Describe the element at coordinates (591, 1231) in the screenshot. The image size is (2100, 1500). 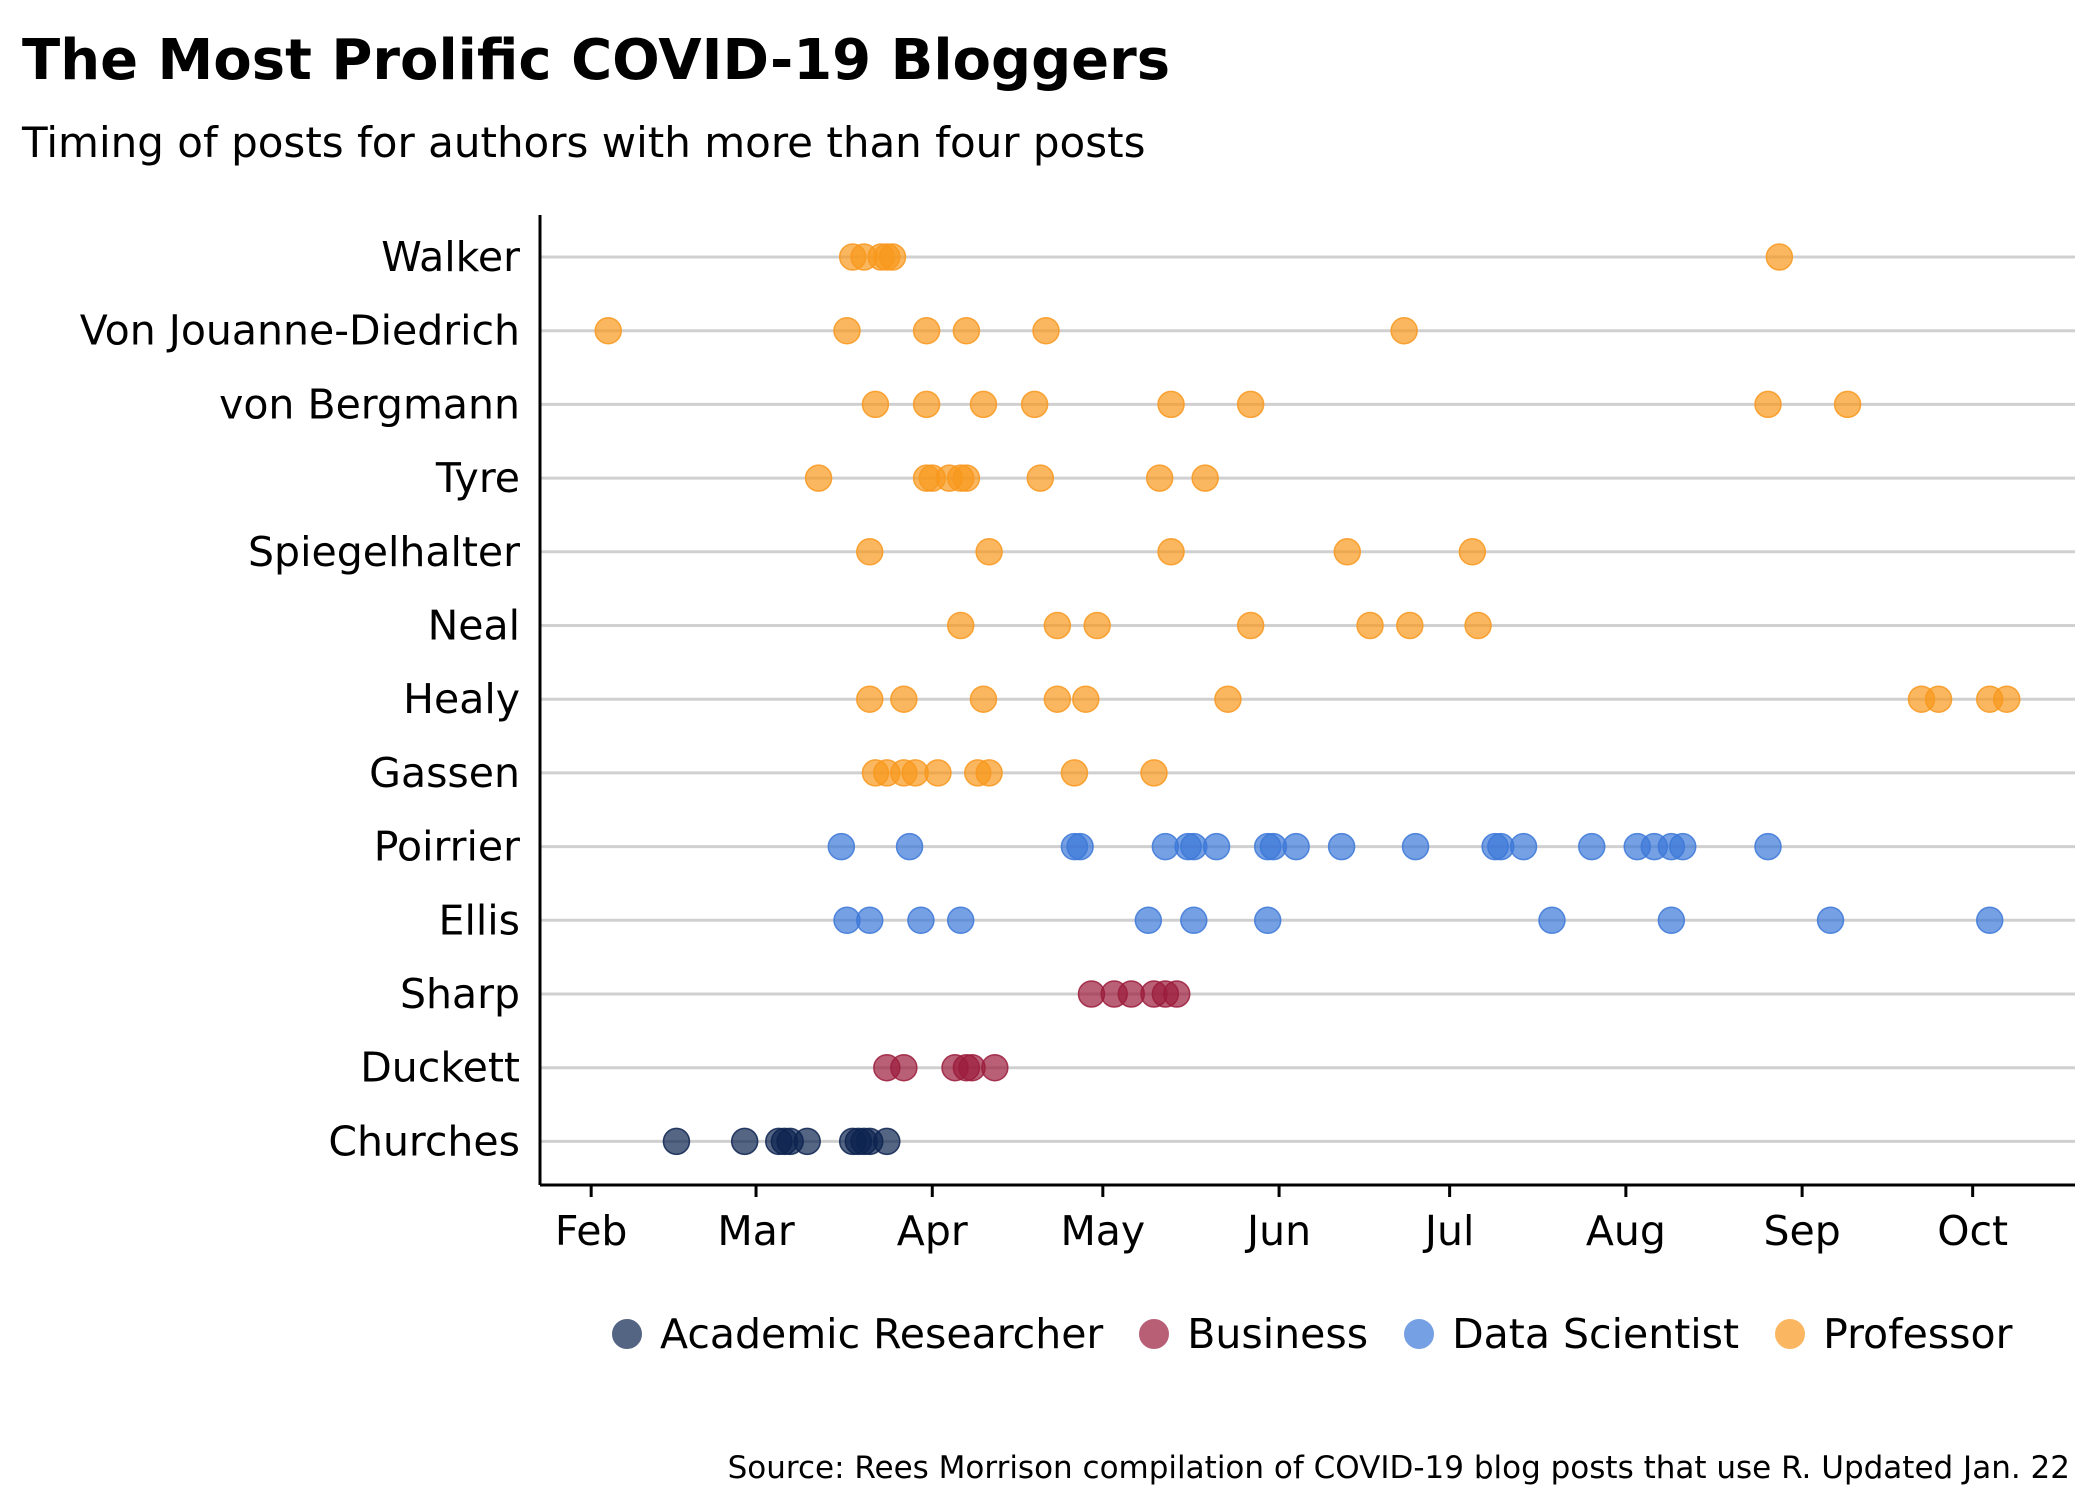
I see `x-tick-label: Feb` at that location.